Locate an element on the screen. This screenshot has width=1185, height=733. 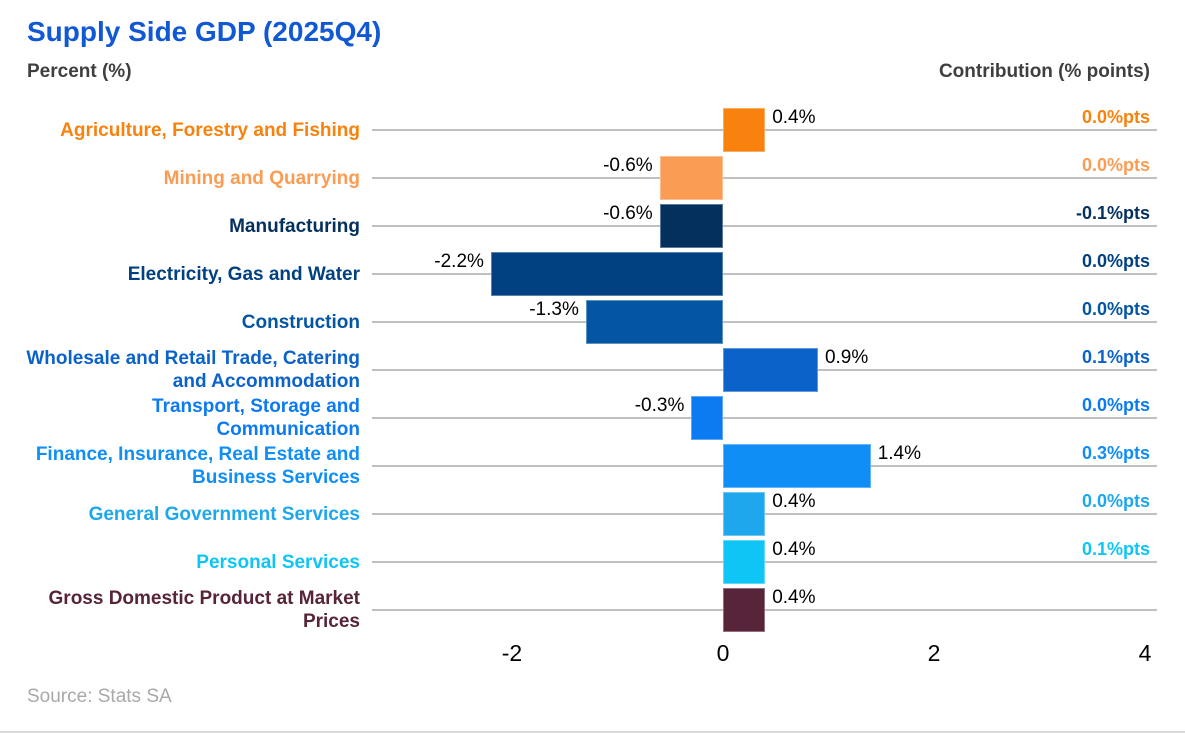
plot-area: 0.9% 0.1%pts is located at coordinates (764, 370).